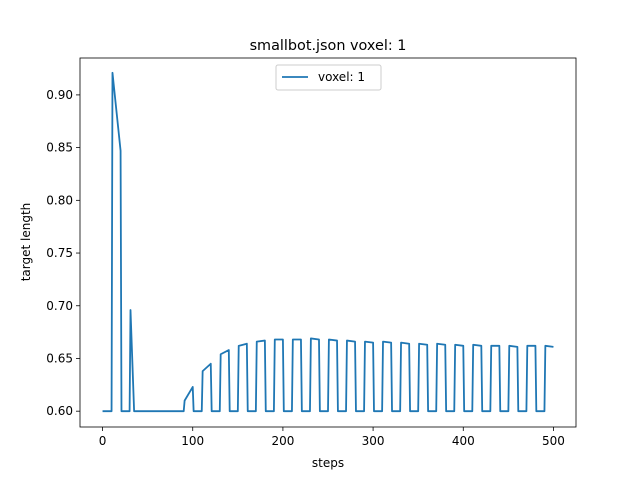 This screenshot has height=480, width=640. I want to click on legend: voxel: 1, so click(328, 77).